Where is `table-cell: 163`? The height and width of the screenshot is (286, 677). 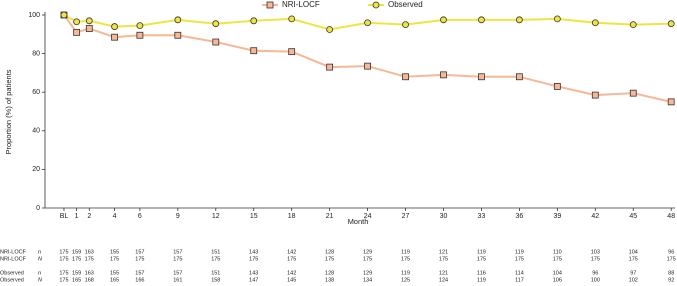 table-cell: 163 is located at coordinates (89, 252).